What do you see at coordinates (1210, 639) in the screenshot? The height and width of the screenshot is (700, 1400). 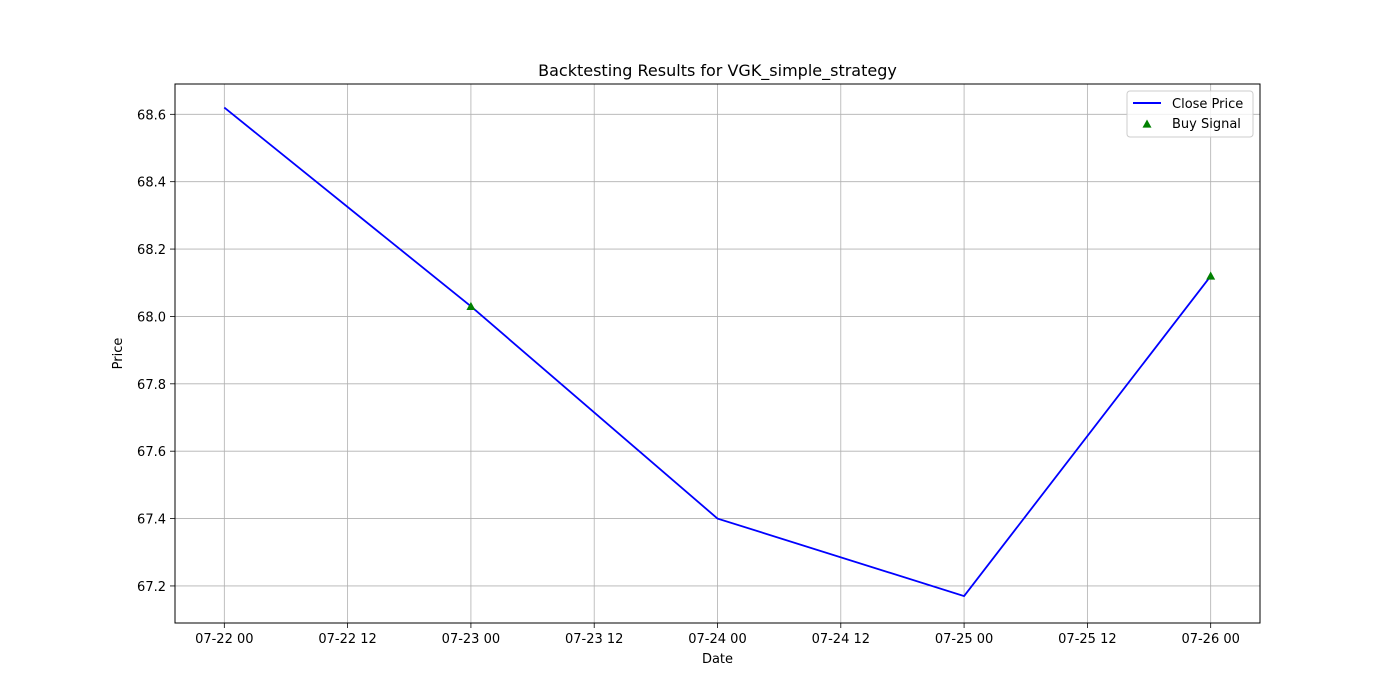 I see `x-tick-label: 07-26 00` at bounding box center [1210, 639].